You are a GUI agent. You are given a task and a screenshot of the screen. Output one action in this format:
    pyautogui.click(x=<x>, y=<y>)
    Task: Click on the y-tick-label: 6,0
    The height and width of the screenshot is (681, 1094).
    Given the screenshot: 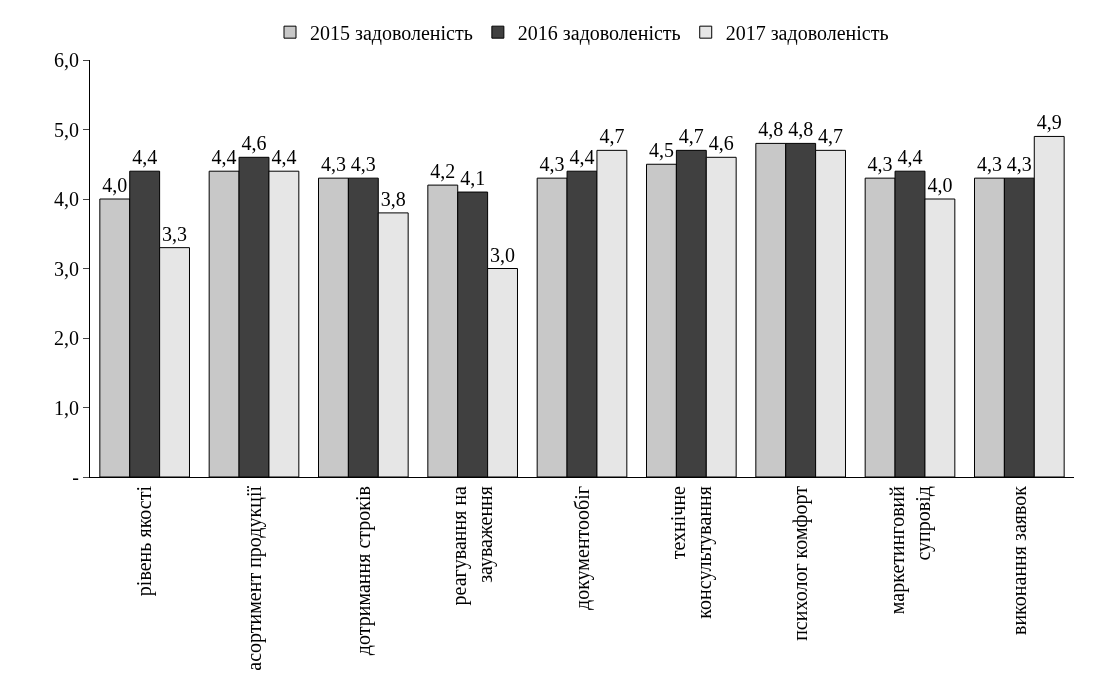 What is the action you would take?
    pyautogui.click(x=66, y=60)
    